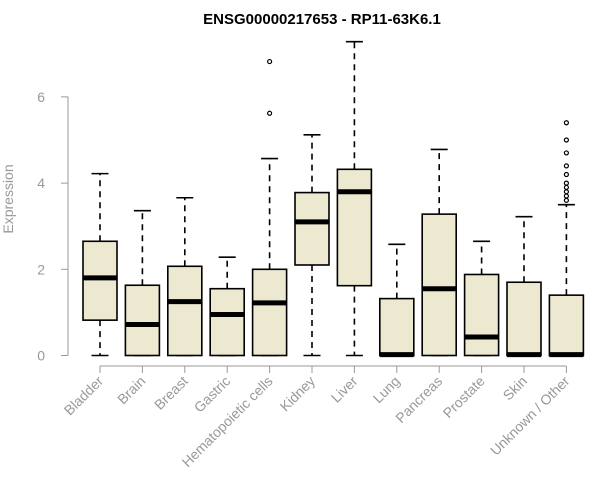 This screenshot has height=500, width=600. What do you see at coordinates (84, 396) in the screenshot?
I see `x-tick-label: Bladder` at bounding box center [84, 396].